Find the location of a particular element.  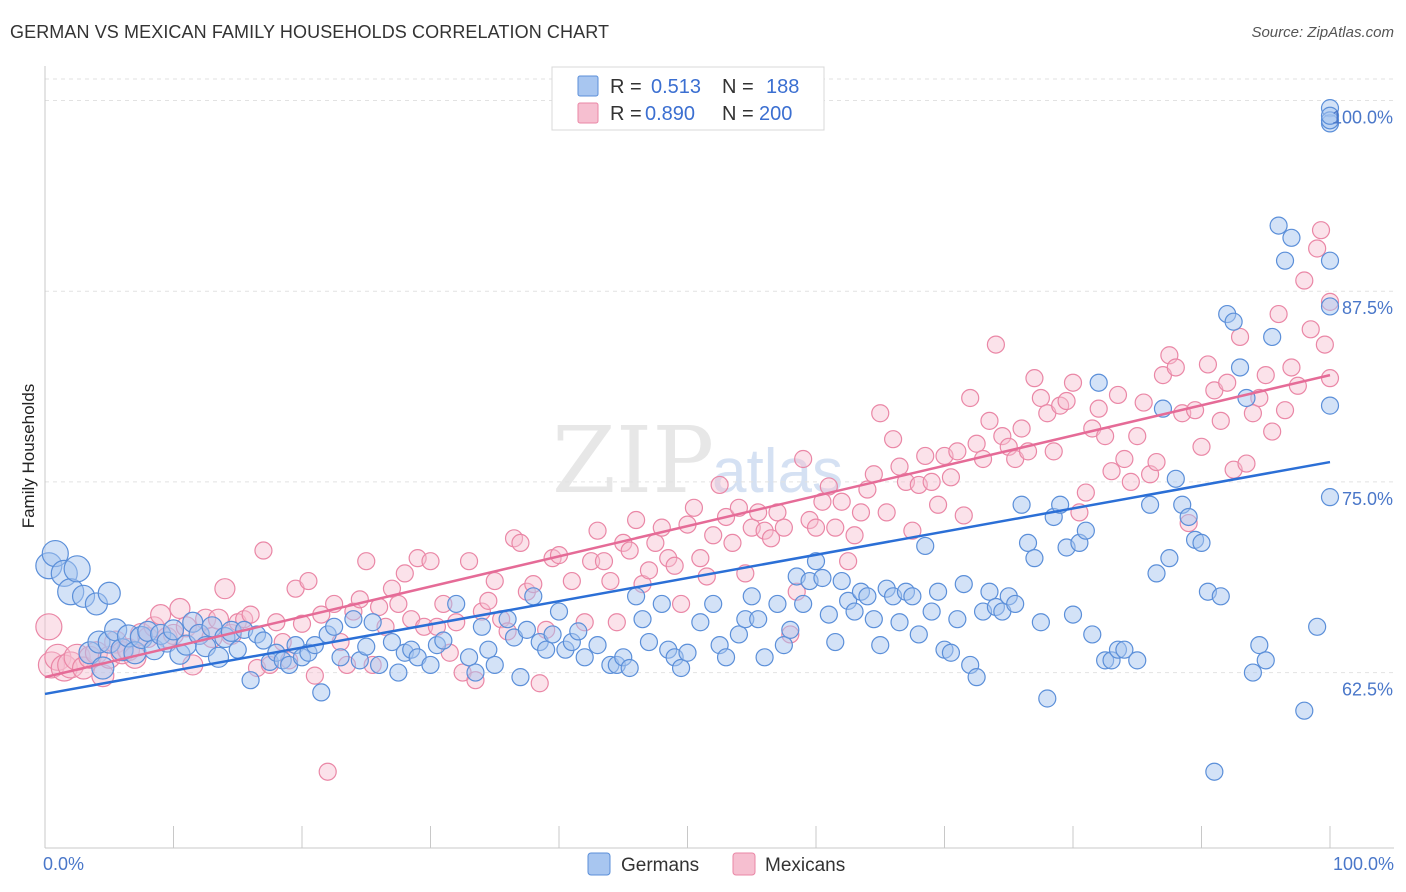

legend-n-label-germans: N = is located at coordinates (738, 87).